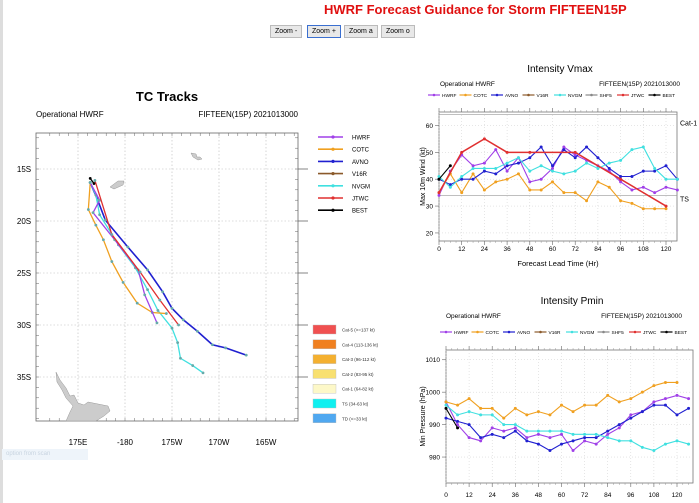  What do you see at coordinates (286, 31) in the screenshot?
I see `zoom-out-button: Zoom -` at bounding box center [286, 31].